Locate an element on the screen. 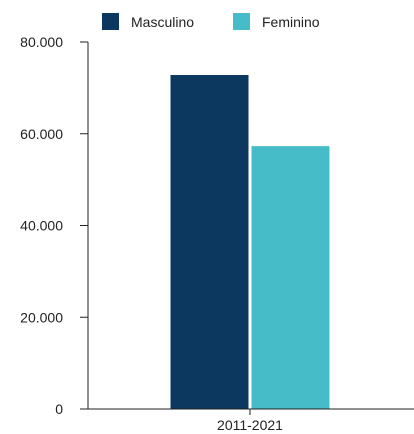 The image size is (414, 434). bar-masculino is located at coordinates (209, 242).